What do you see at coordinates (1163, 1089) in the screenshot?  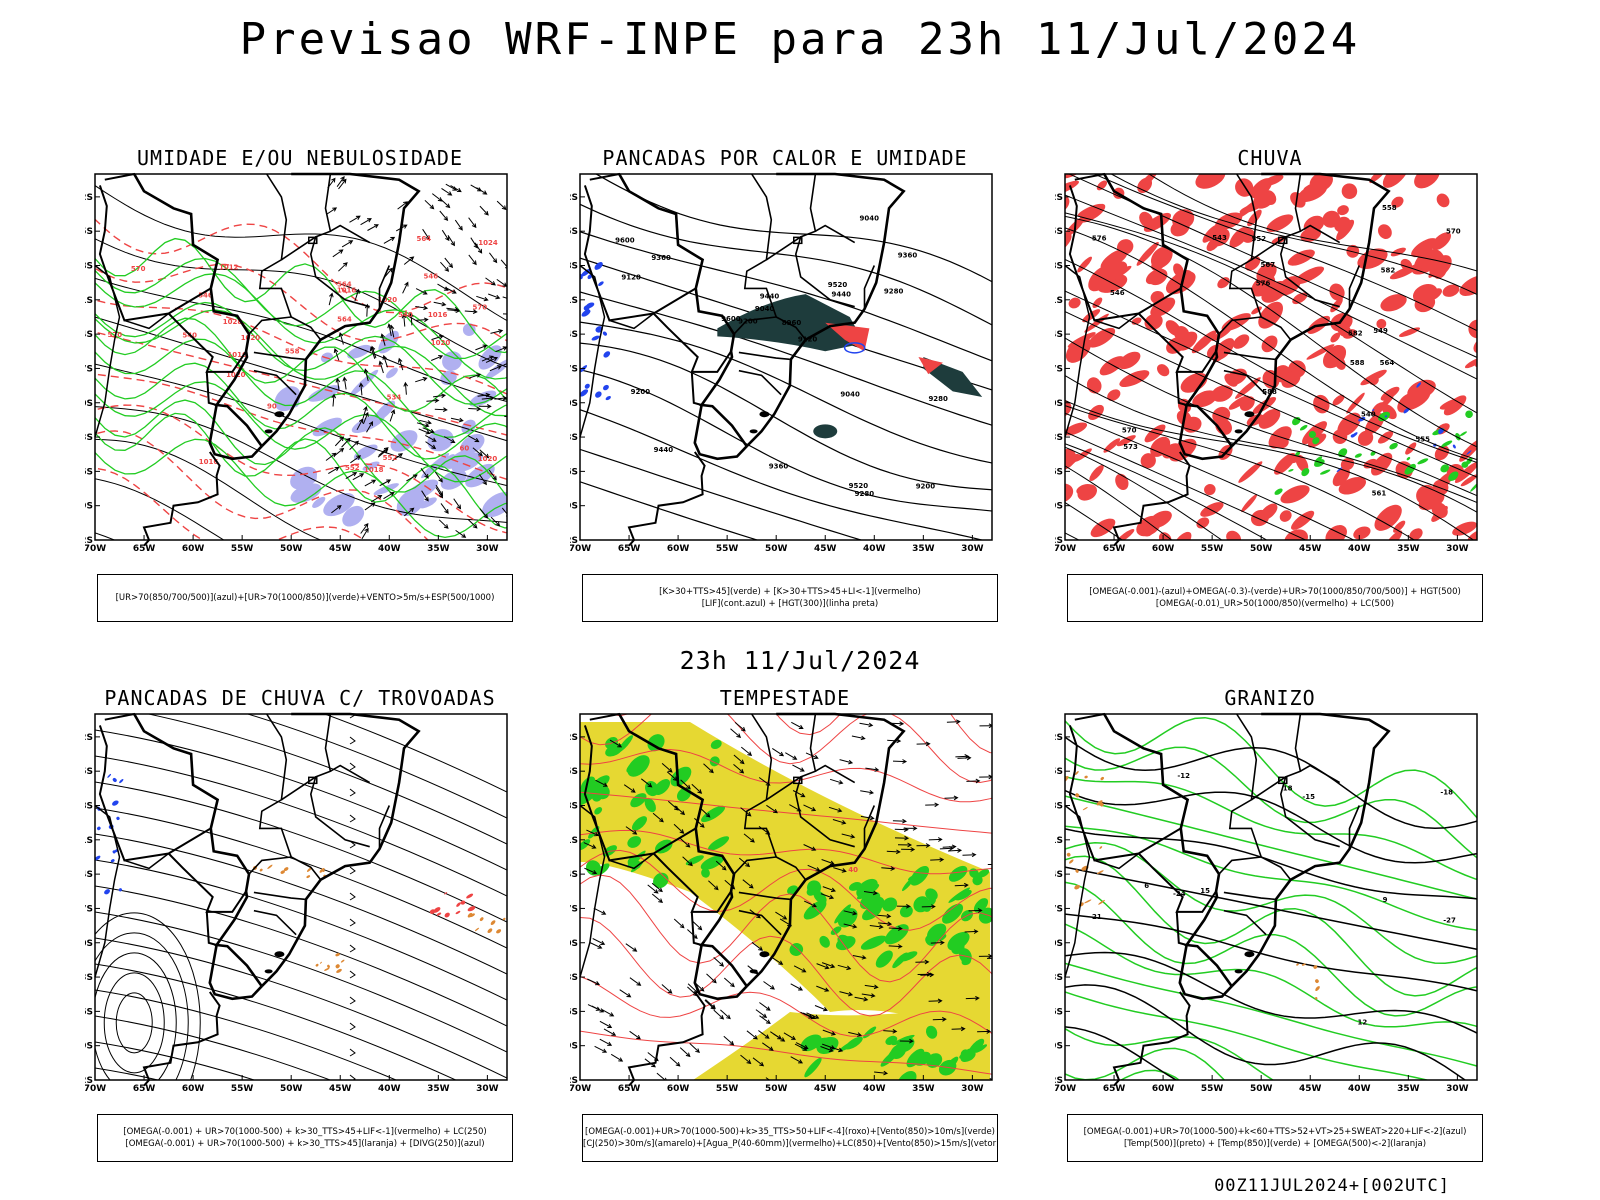 I see `lon-tick-label: 60W` at bounding box center [1163, 1089].